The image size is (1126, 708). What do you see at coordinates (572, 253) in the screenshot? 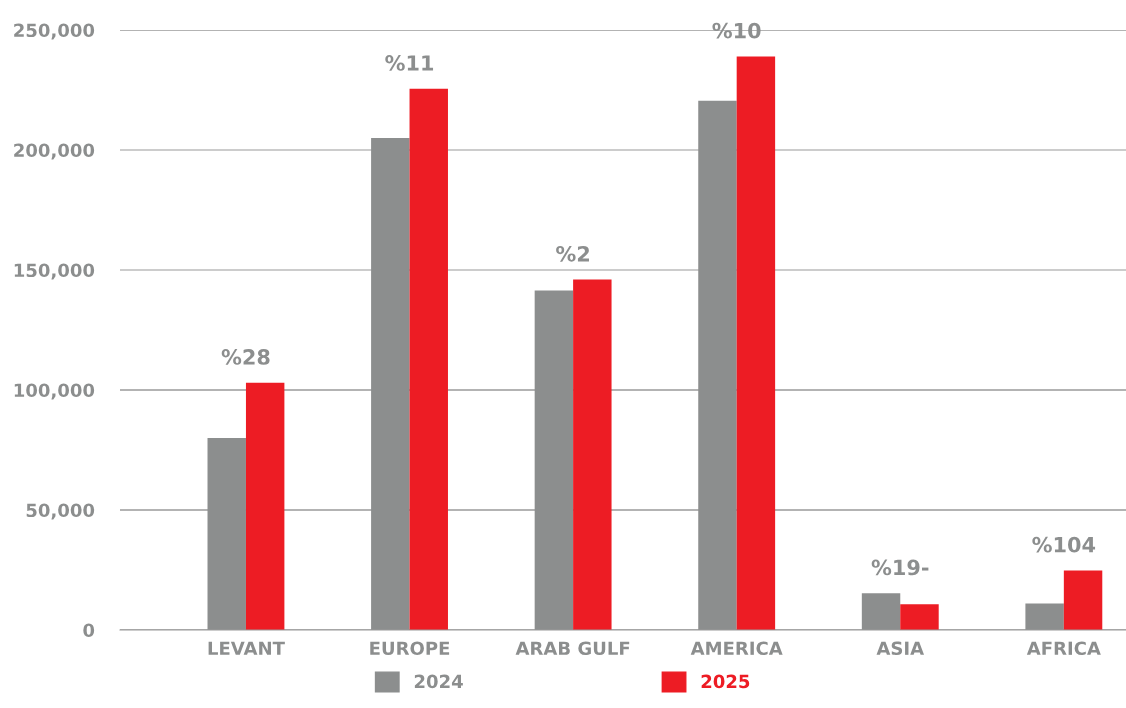
I see `annotation: %2` at bounding box center [572, 253].